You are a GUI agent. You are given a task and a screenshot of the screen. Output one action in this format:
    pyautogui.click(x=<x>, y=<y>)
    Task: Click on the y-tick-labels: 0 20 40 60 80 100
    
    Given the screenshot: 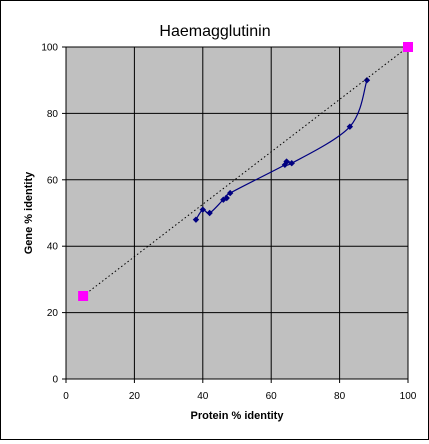 What is the action you would take?
    pyautogui.click(x=49, y=214)
    